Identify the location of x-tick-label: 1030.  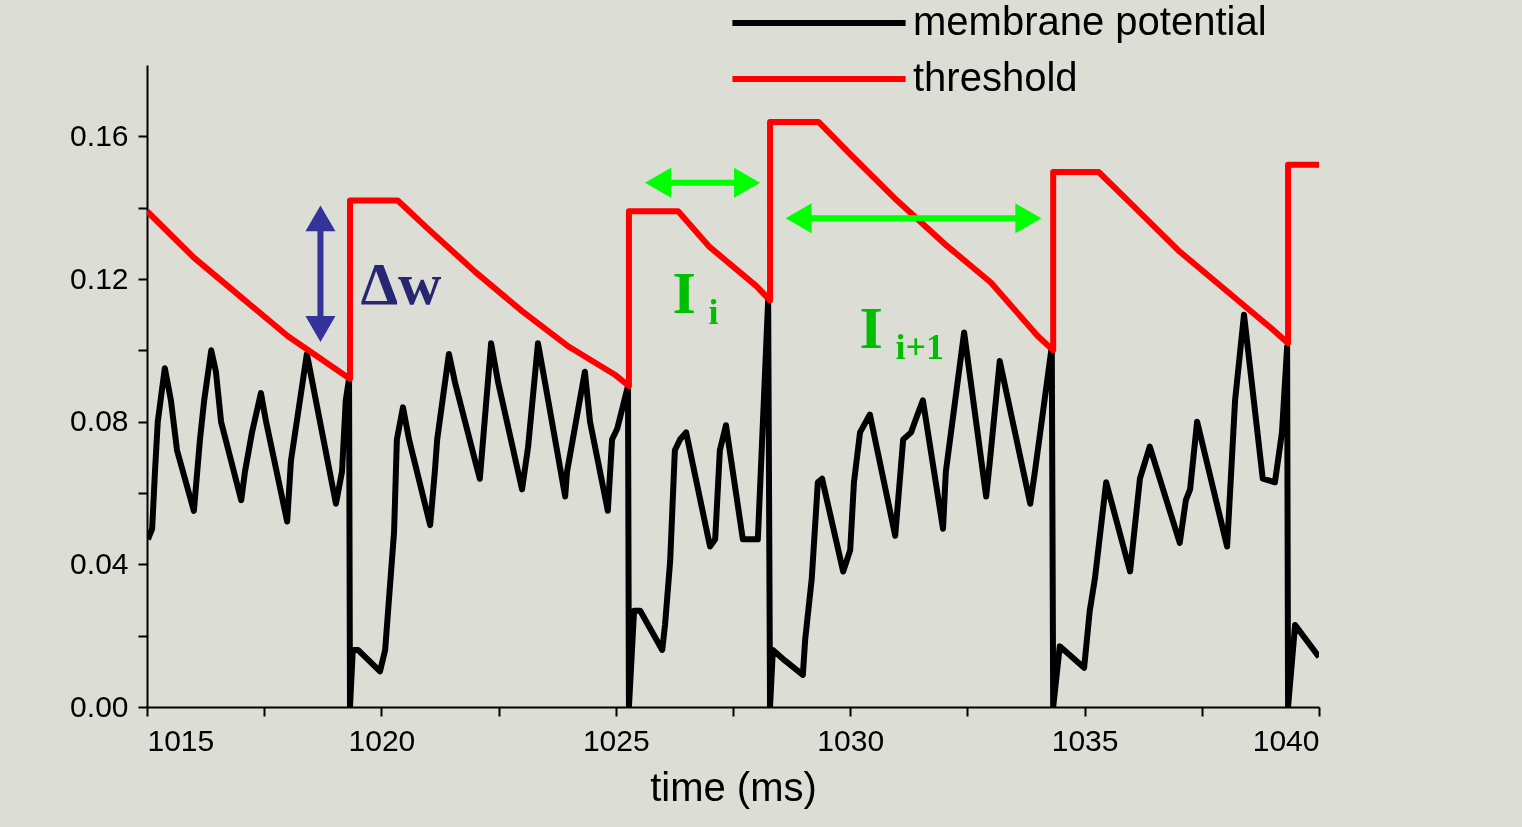
(851, 740).